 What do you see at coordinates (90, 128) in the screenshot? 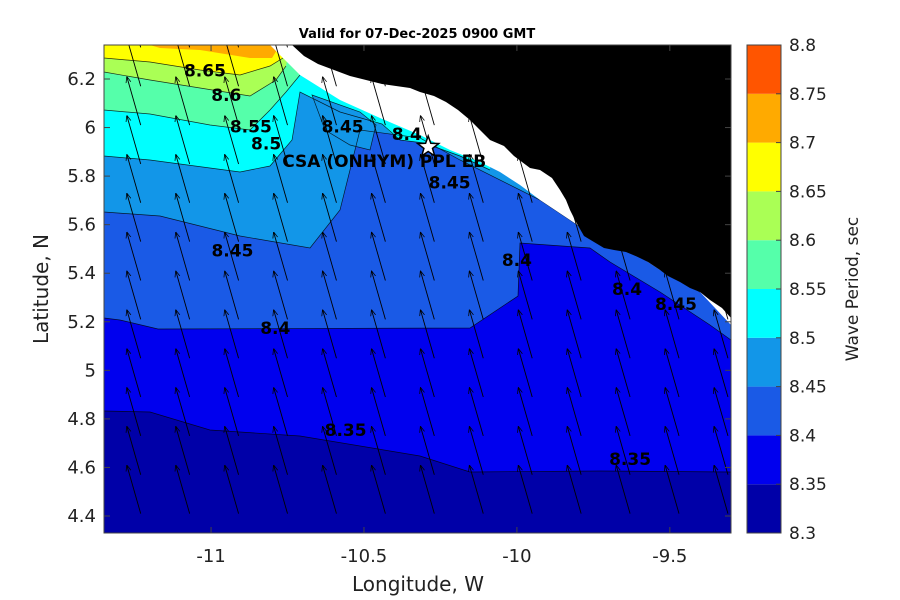
I see `y-tick-label: 6` at bounding box center [90, 128].